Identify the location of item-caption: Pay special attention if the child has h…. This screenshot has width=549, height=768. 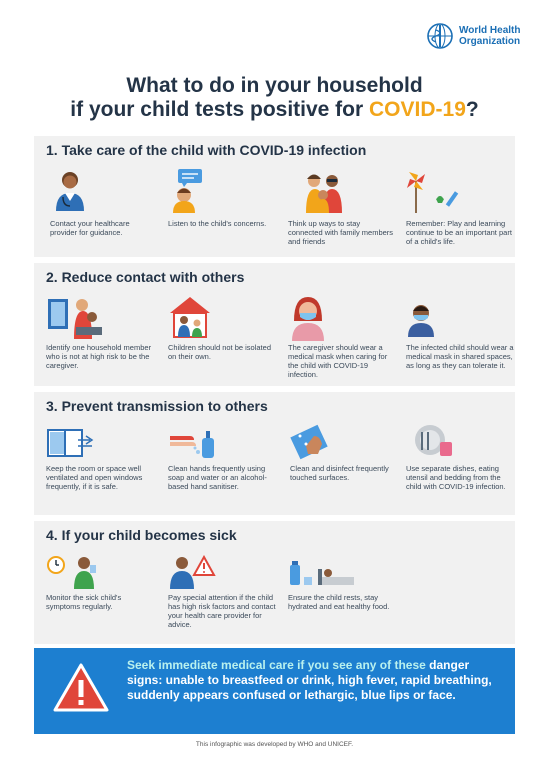
(222, 611).